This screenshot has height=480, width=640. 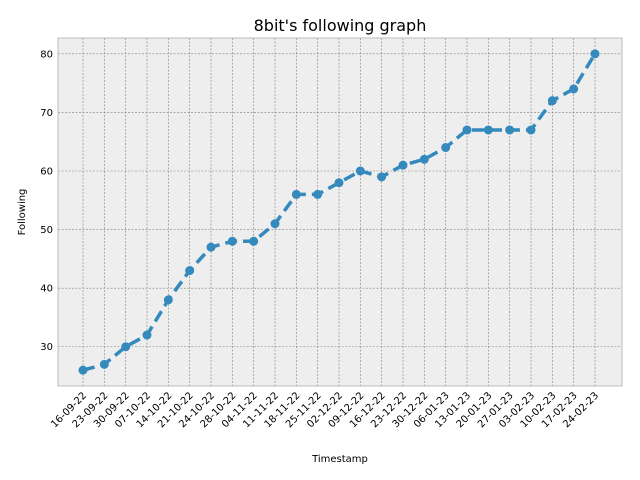 What do you see at coordinates (46, 230) in the screenshot?
I see `y-tick-label: 50` at bounding box center [46, 230].